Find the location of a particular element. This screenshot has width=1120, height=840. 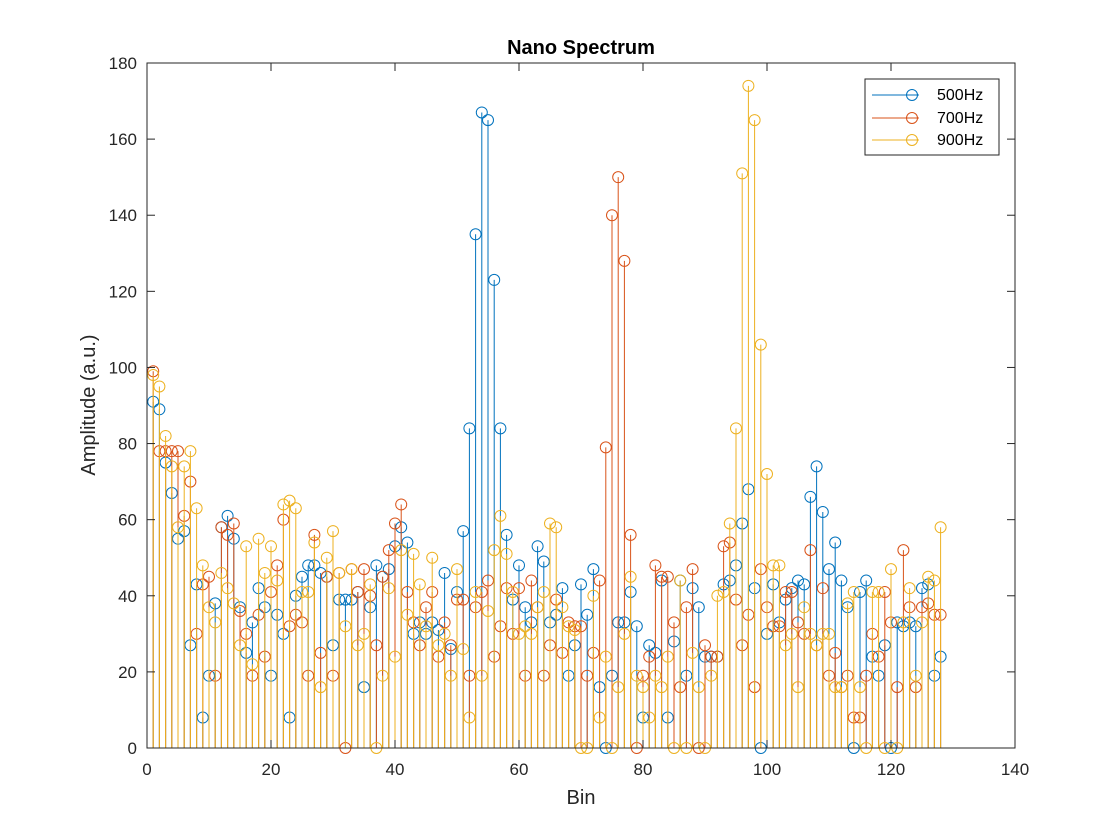

legend-box is located at coordinates (932, 117).